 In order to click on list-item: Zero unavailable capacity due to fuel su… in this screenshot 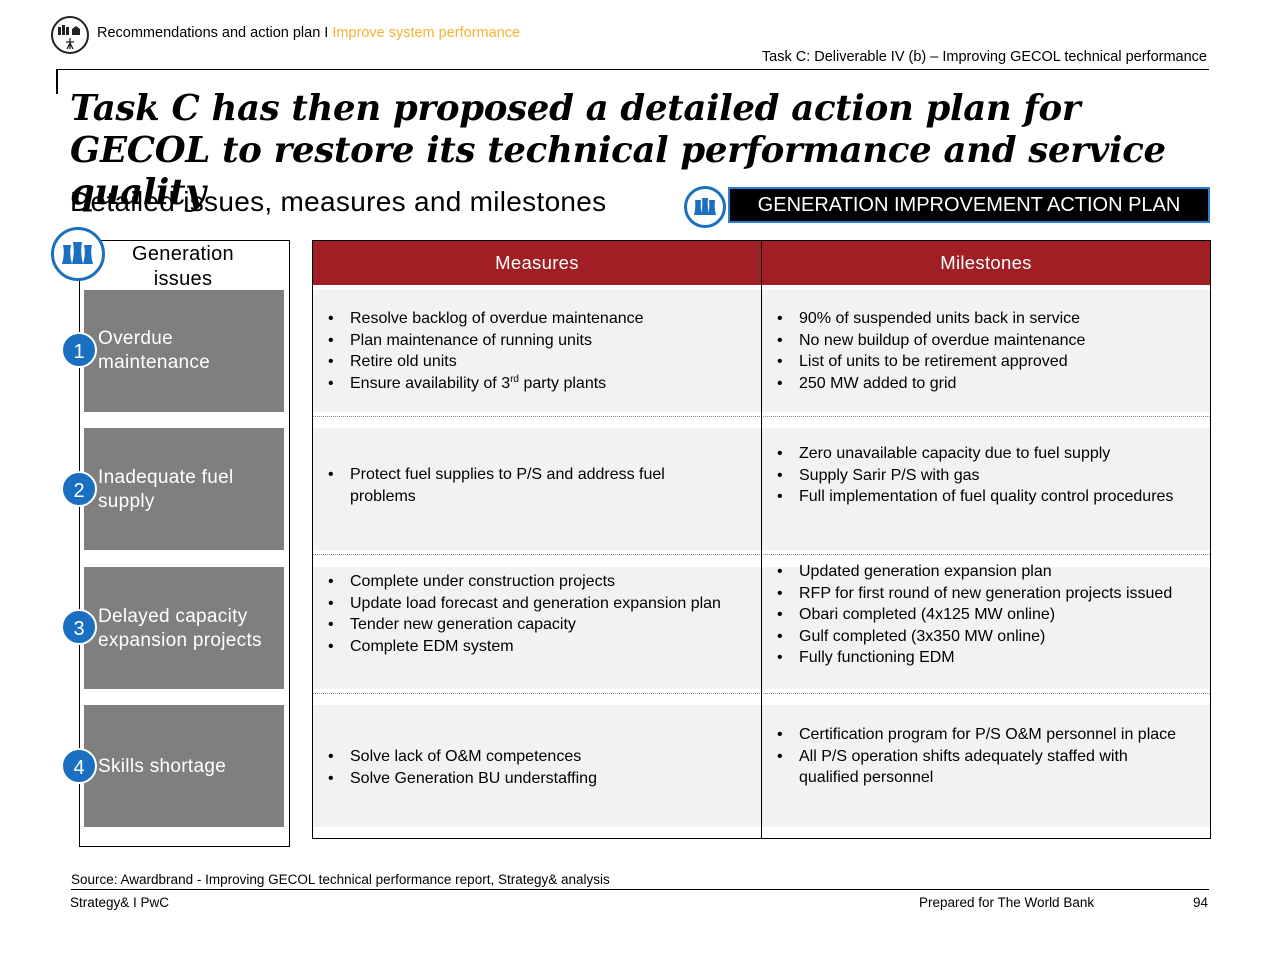, I will do `click(980, 454)`.